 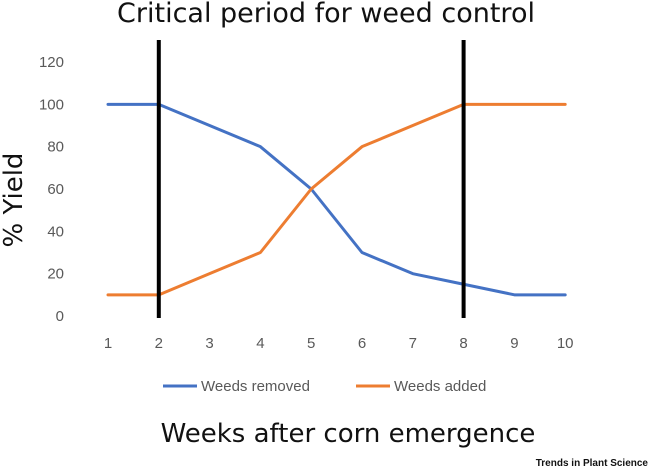 I want to click on chart-title: Critical period for weed control, so click(x=326, y=14).